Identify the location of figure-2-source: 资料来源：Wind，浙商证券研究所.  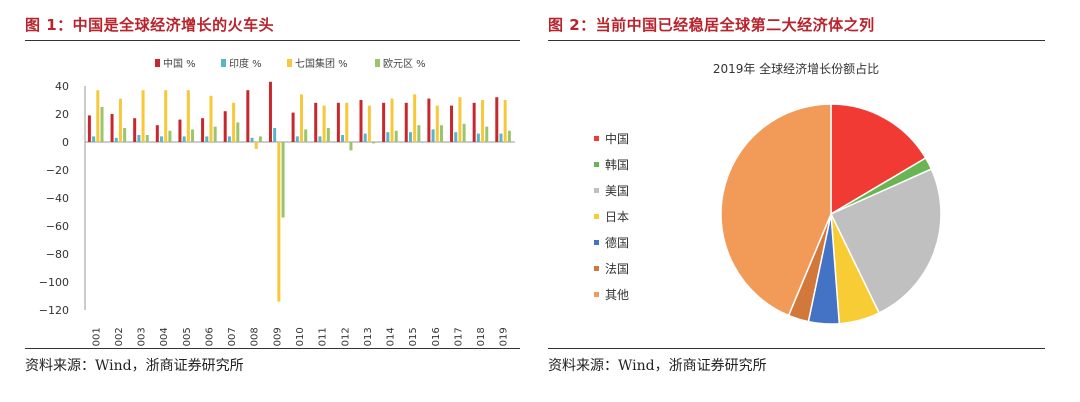
(657, 366).